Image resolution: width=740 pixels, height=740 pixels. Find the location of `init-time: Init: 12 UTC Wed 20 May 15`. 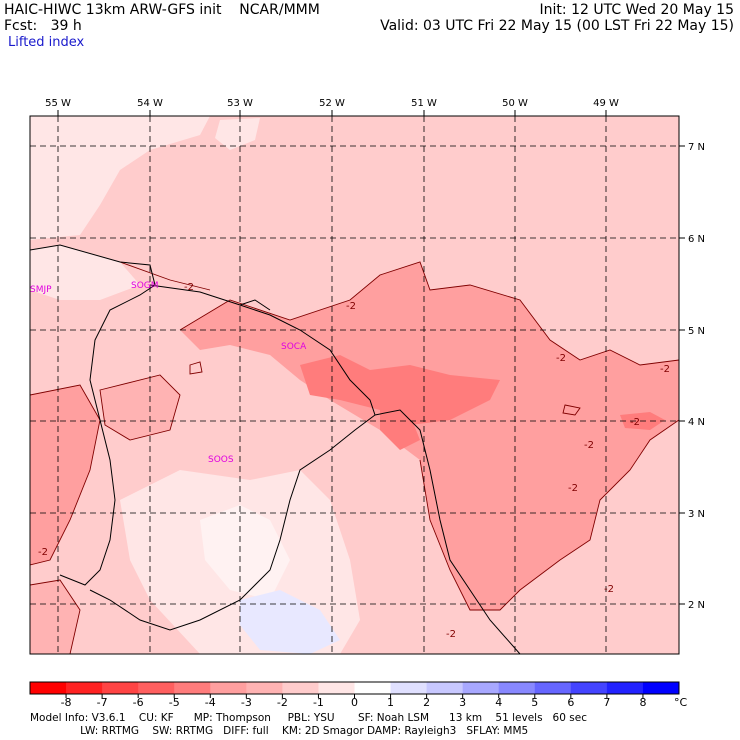

init-time: Init: 12 UTC Wed 20 May 15 is located at coordinates (636, 10).